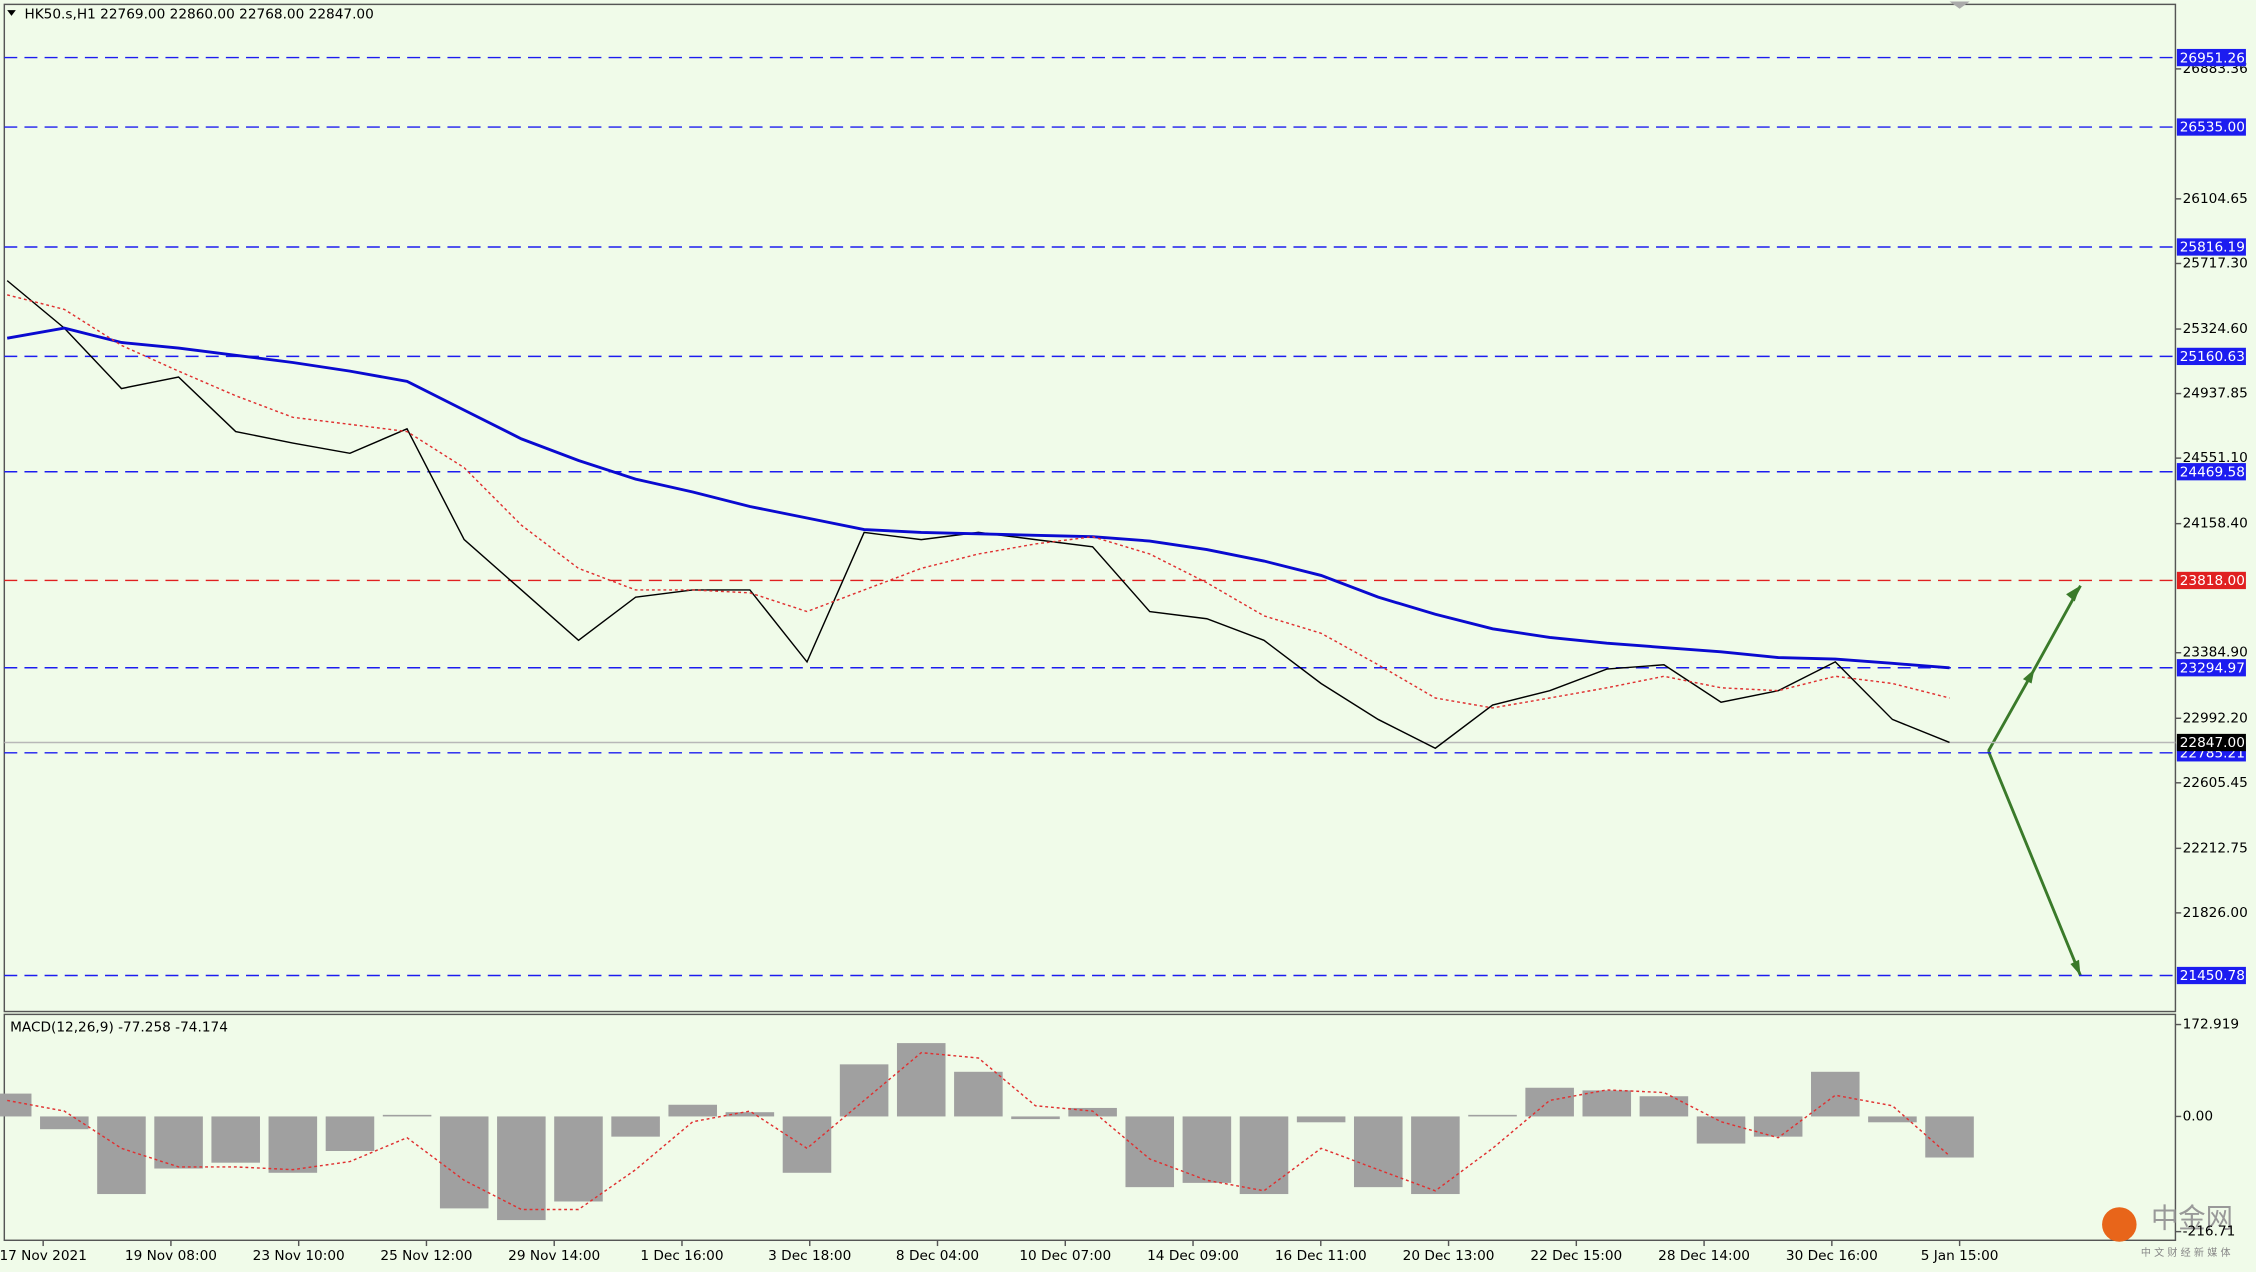  What do you see at coordinates (2215, 458) in the screenshot?
I see `y-tick-label: 24551.10` at bounding box center [2215, 458].